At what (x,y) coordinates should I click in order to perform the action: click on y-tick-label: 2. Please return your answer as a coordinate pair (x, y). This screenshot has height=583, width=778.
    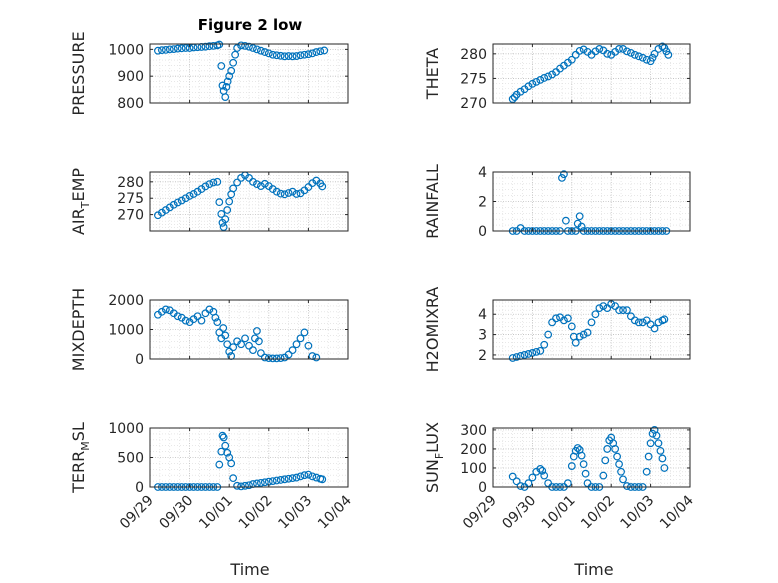
    Looking at the image, I should click on (482, 356).